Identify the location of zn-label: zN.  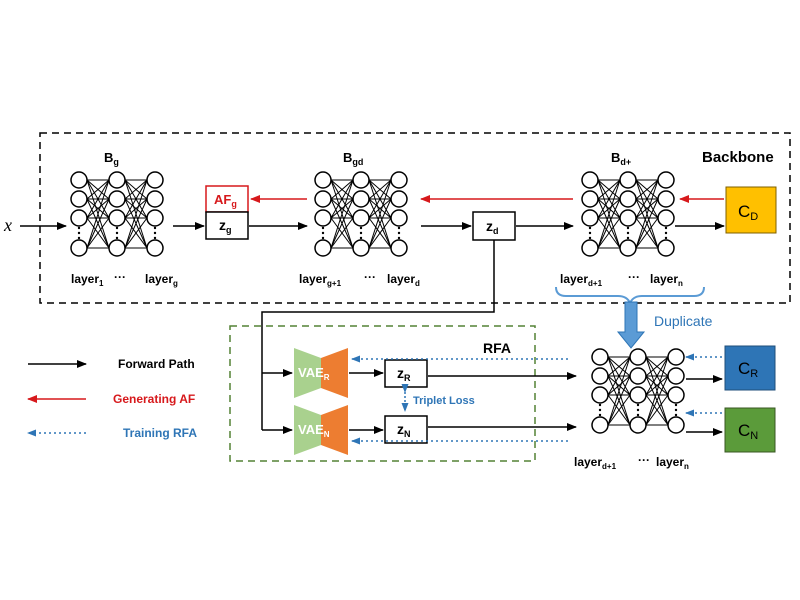
(404, 430).